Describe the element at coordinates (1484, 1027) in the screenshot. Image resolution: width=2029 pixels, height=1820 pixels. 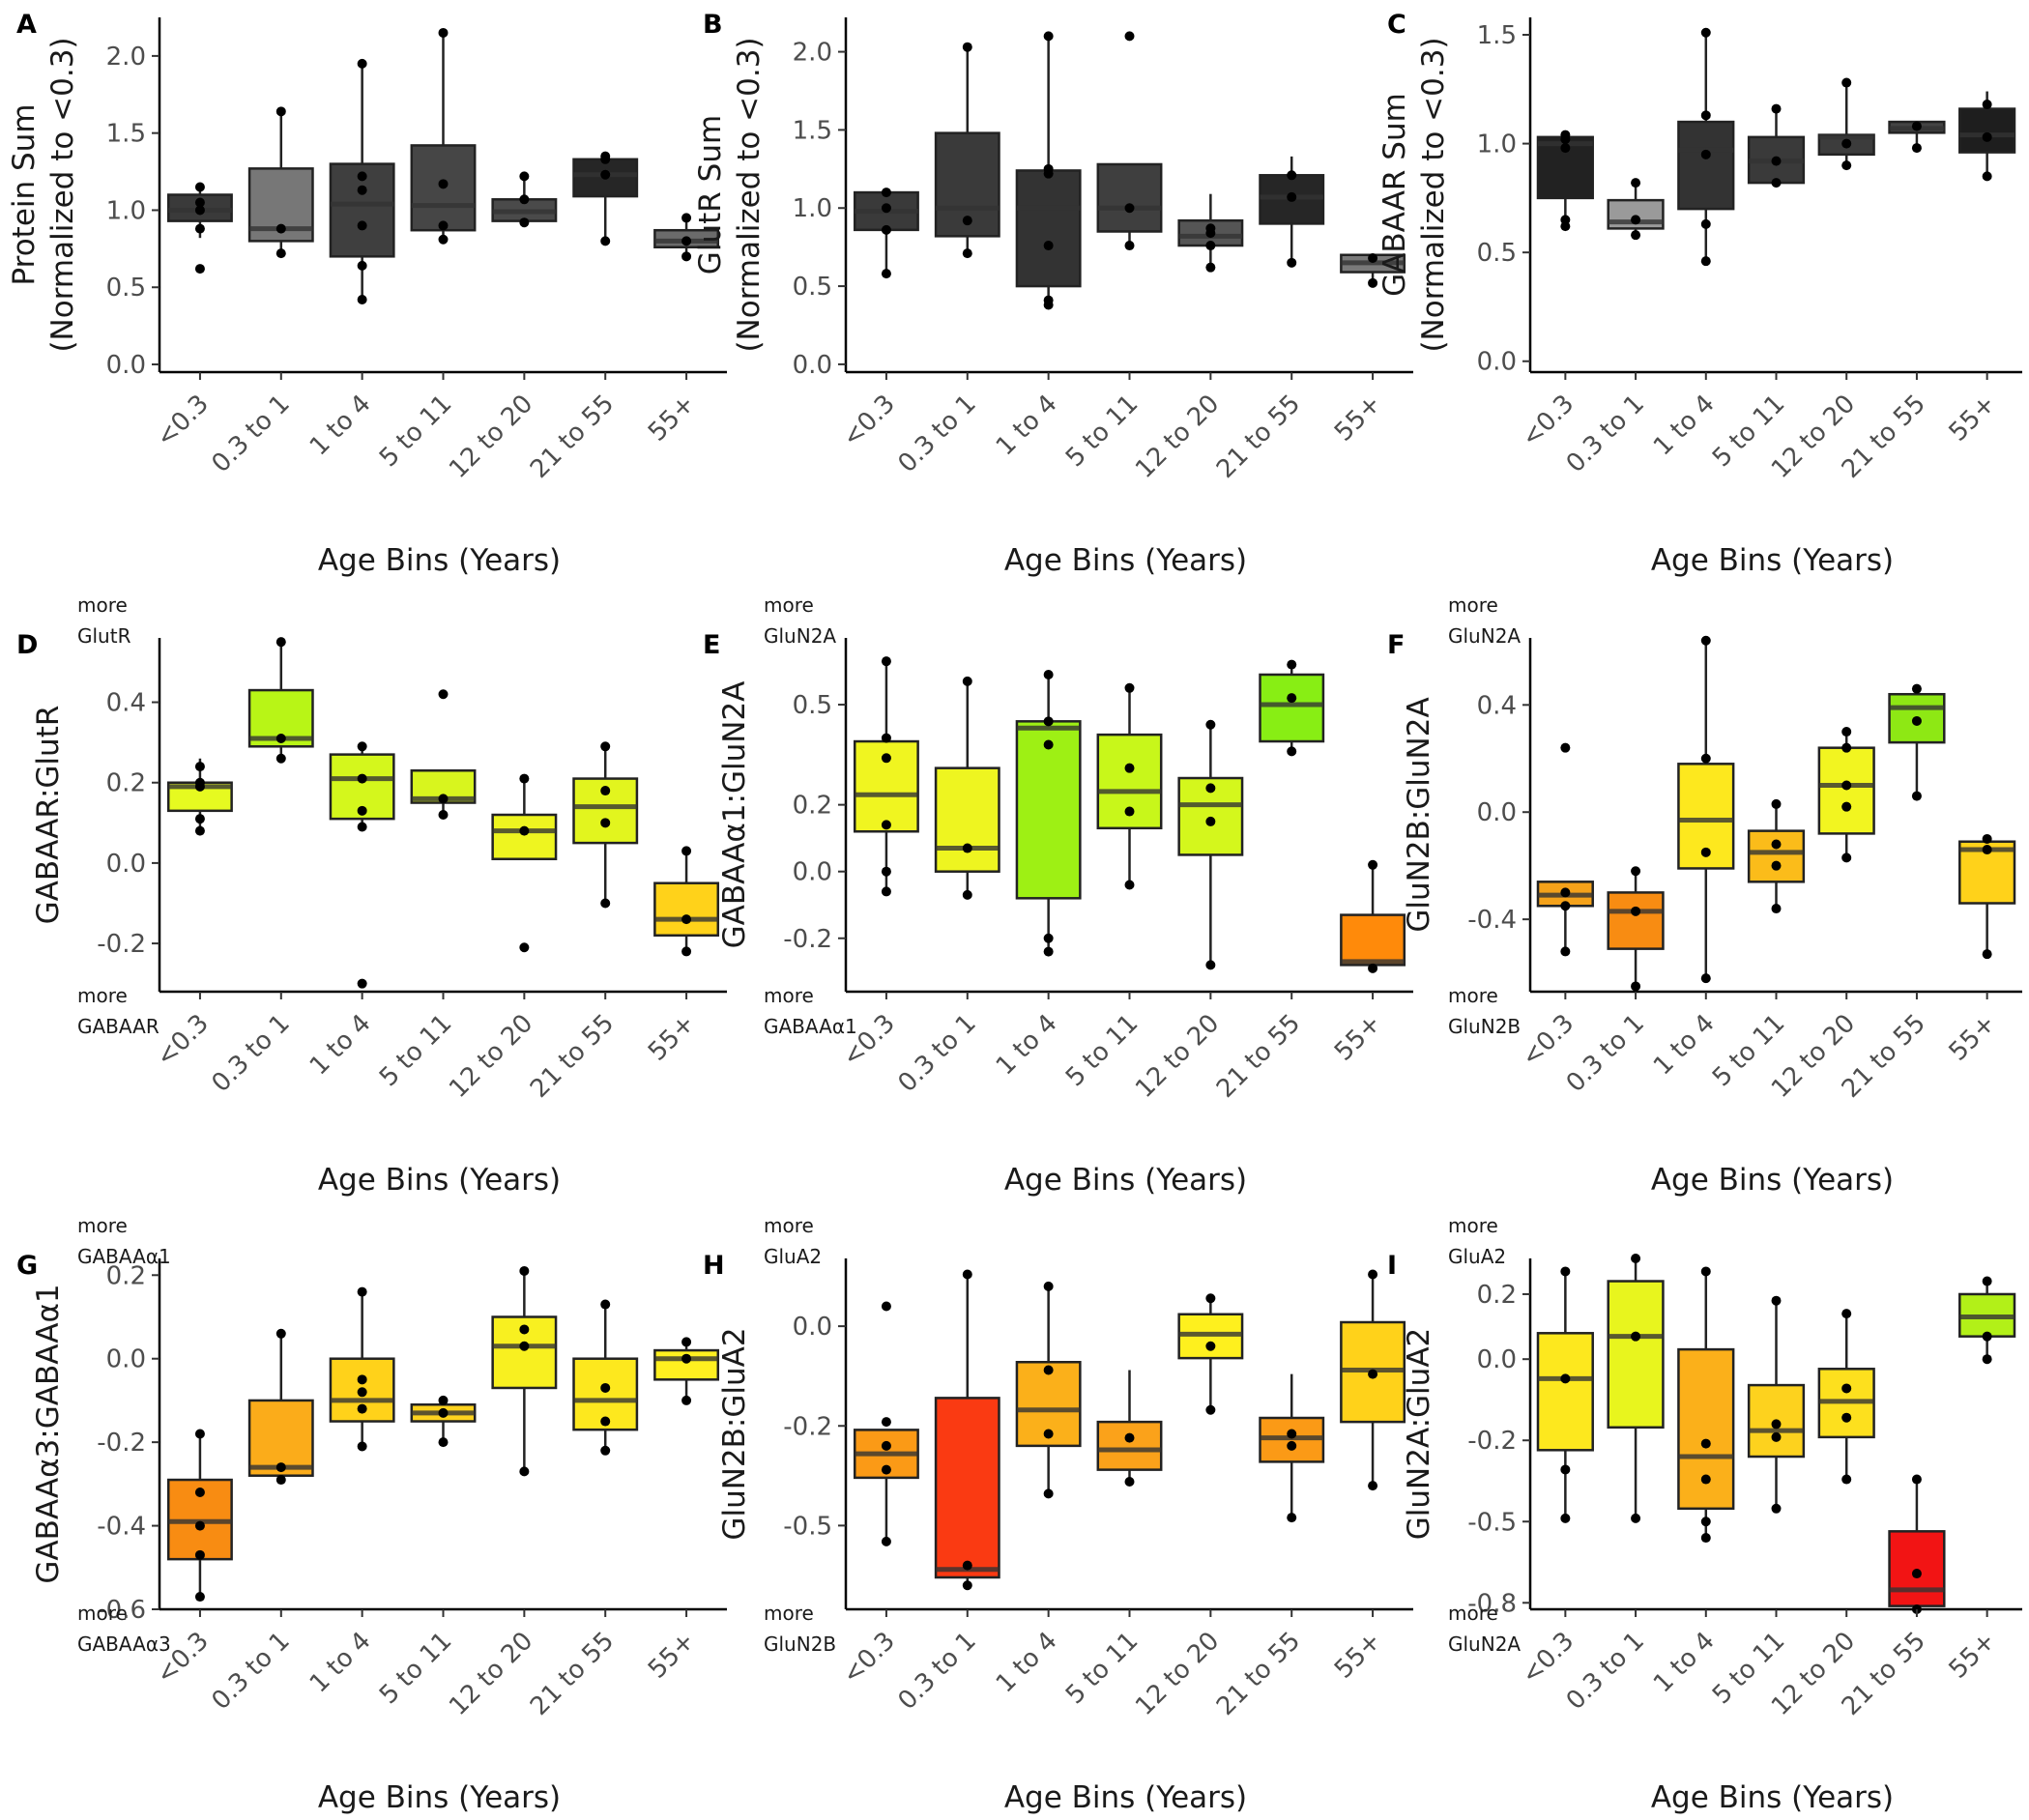
I see `note-bottom: GluN2B` at that location.